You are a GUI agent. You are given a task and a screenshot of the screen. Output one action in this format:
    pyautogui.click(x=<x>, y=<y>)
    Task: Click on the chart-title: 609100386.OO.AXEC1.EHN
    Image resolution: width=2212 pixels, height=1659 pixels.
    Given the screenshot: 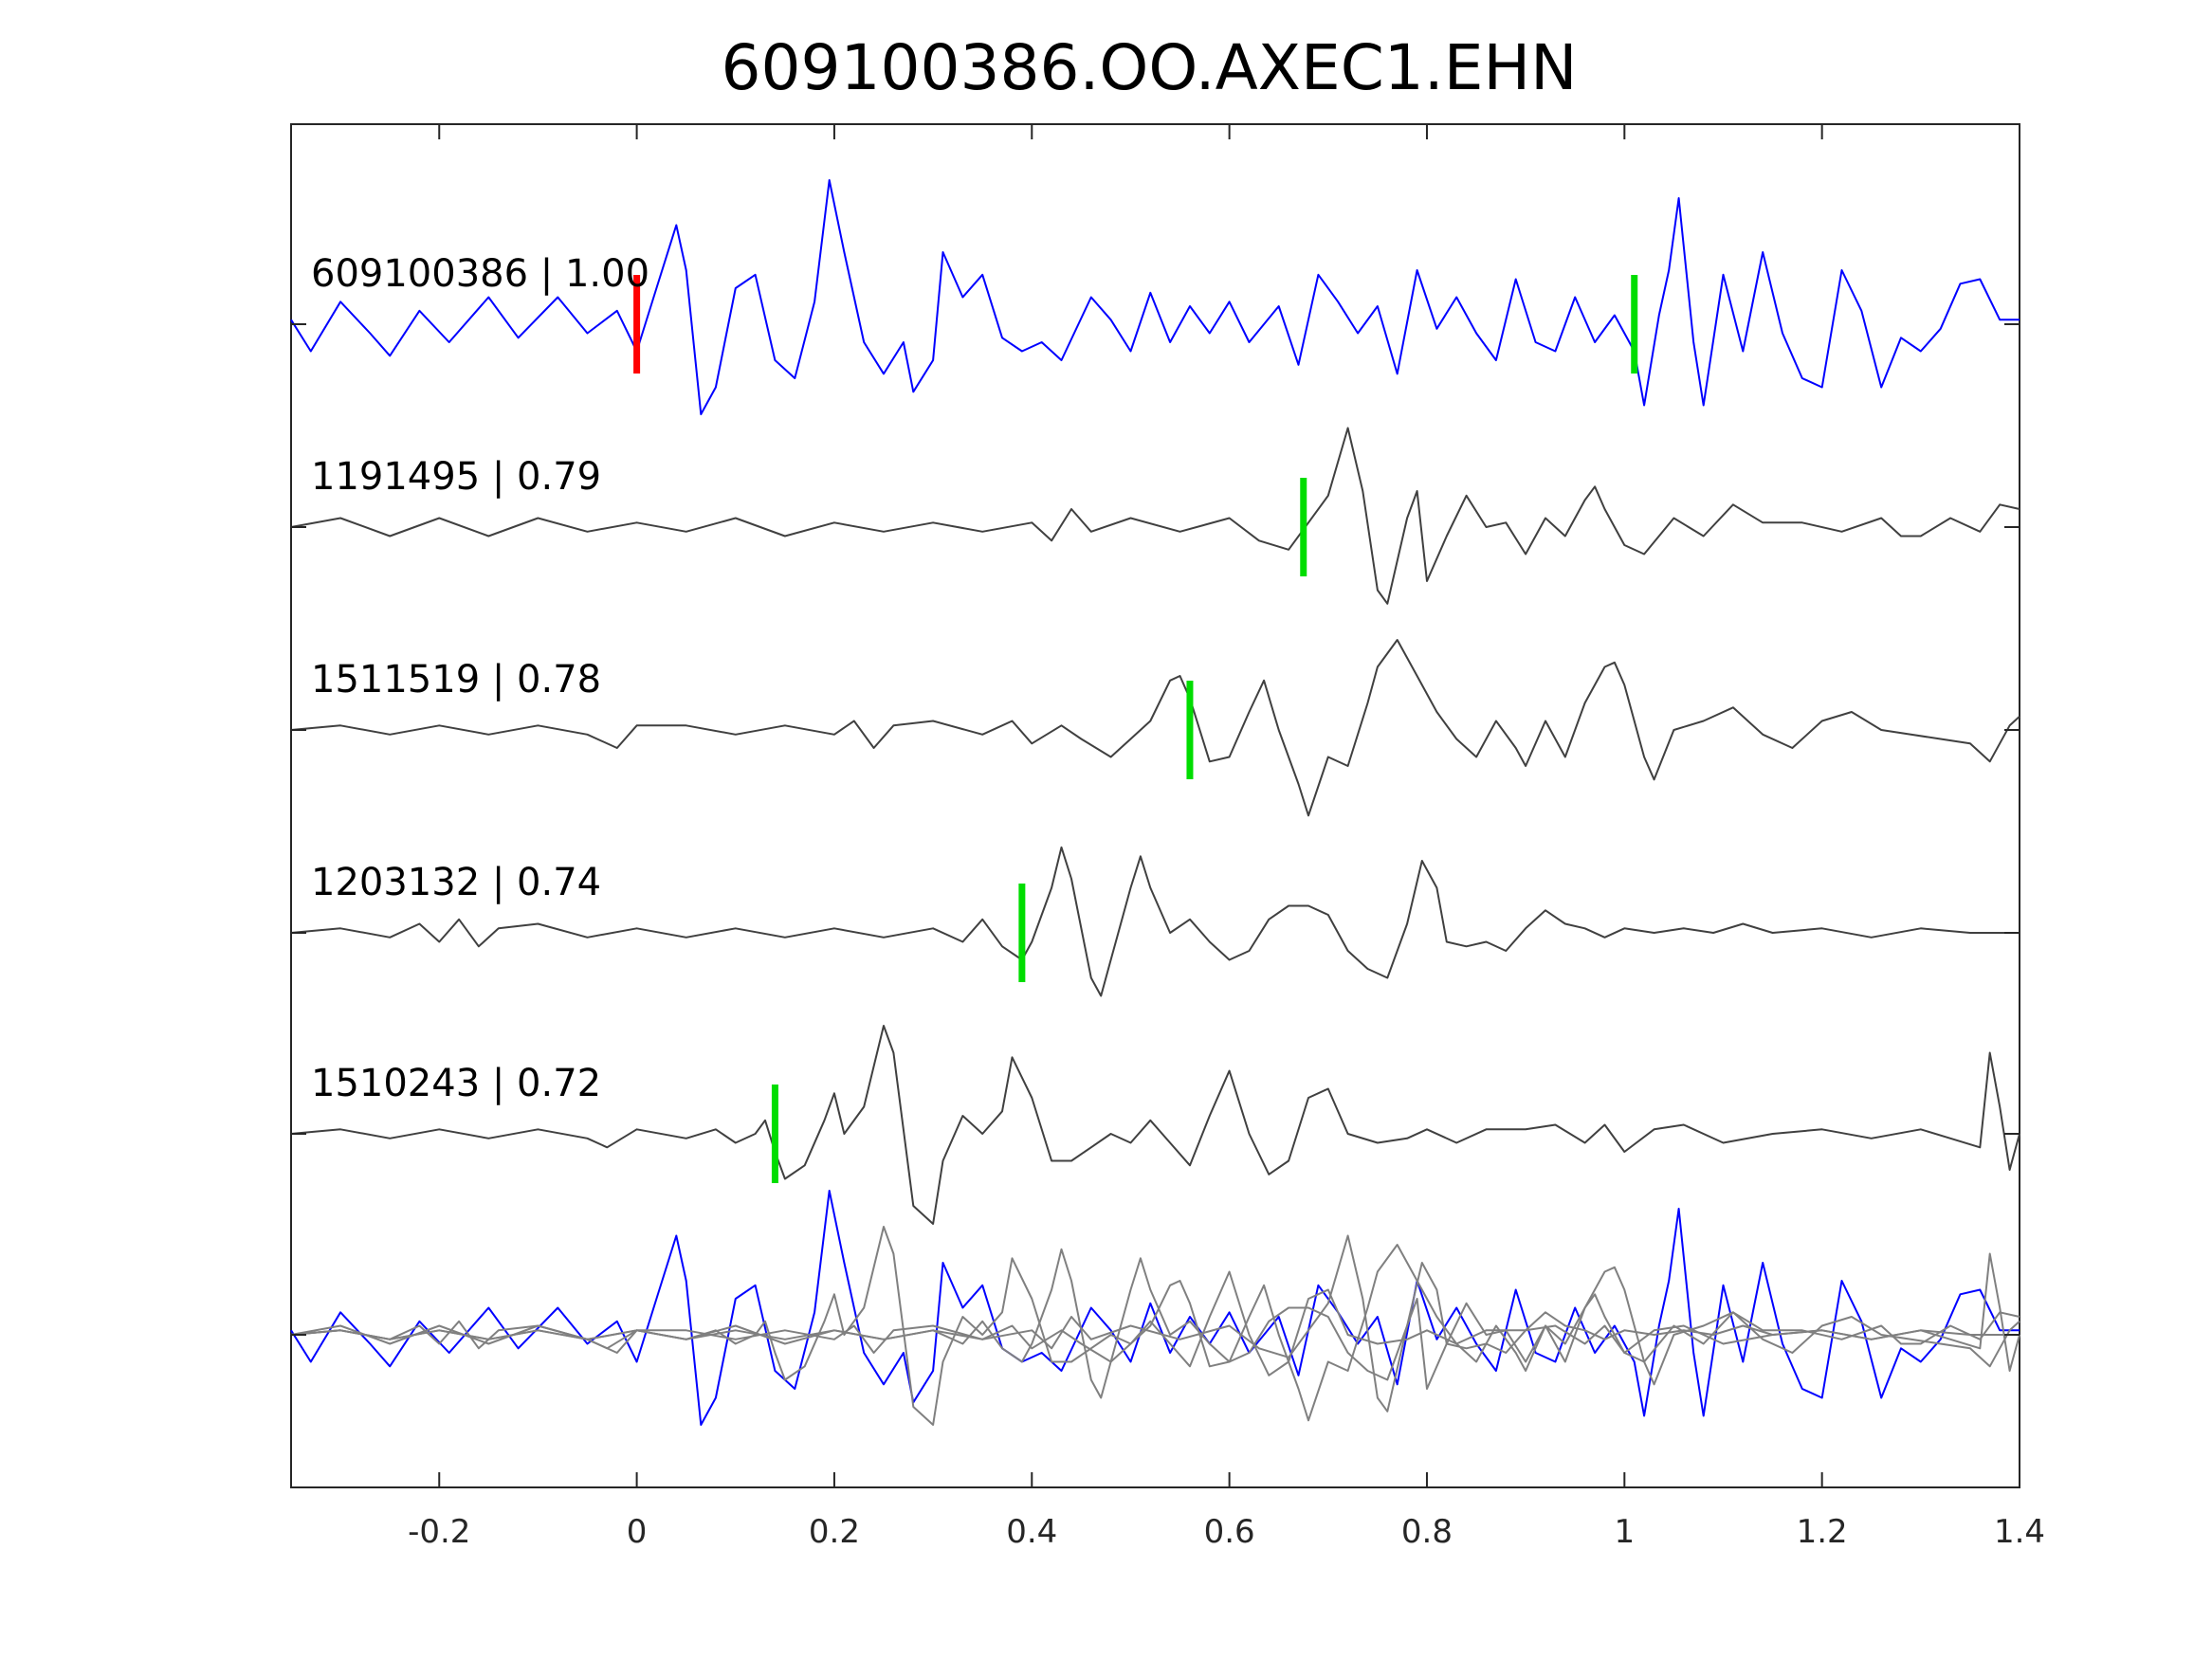 What is the action you would take?
    pyautogui.click(x=1150, y=67)
    